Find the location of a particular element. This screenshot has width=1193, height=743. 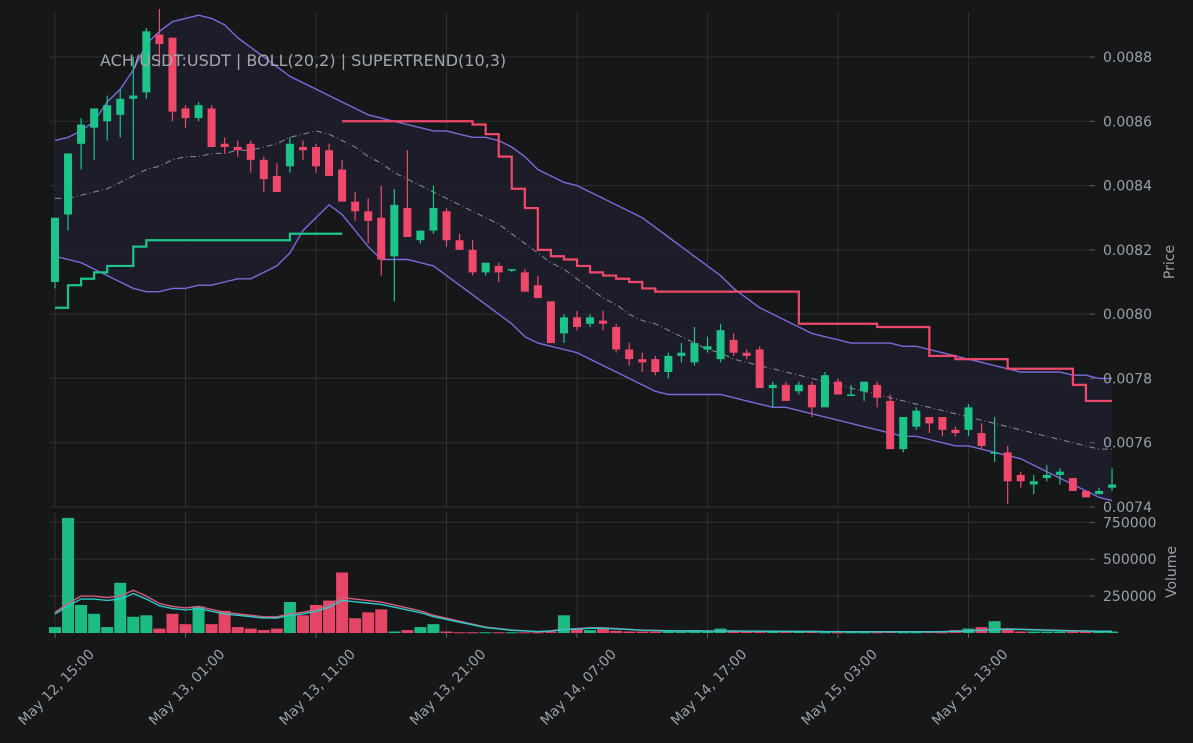

price-tick-label: 0.0088 is located at coordinates (1127, 58).